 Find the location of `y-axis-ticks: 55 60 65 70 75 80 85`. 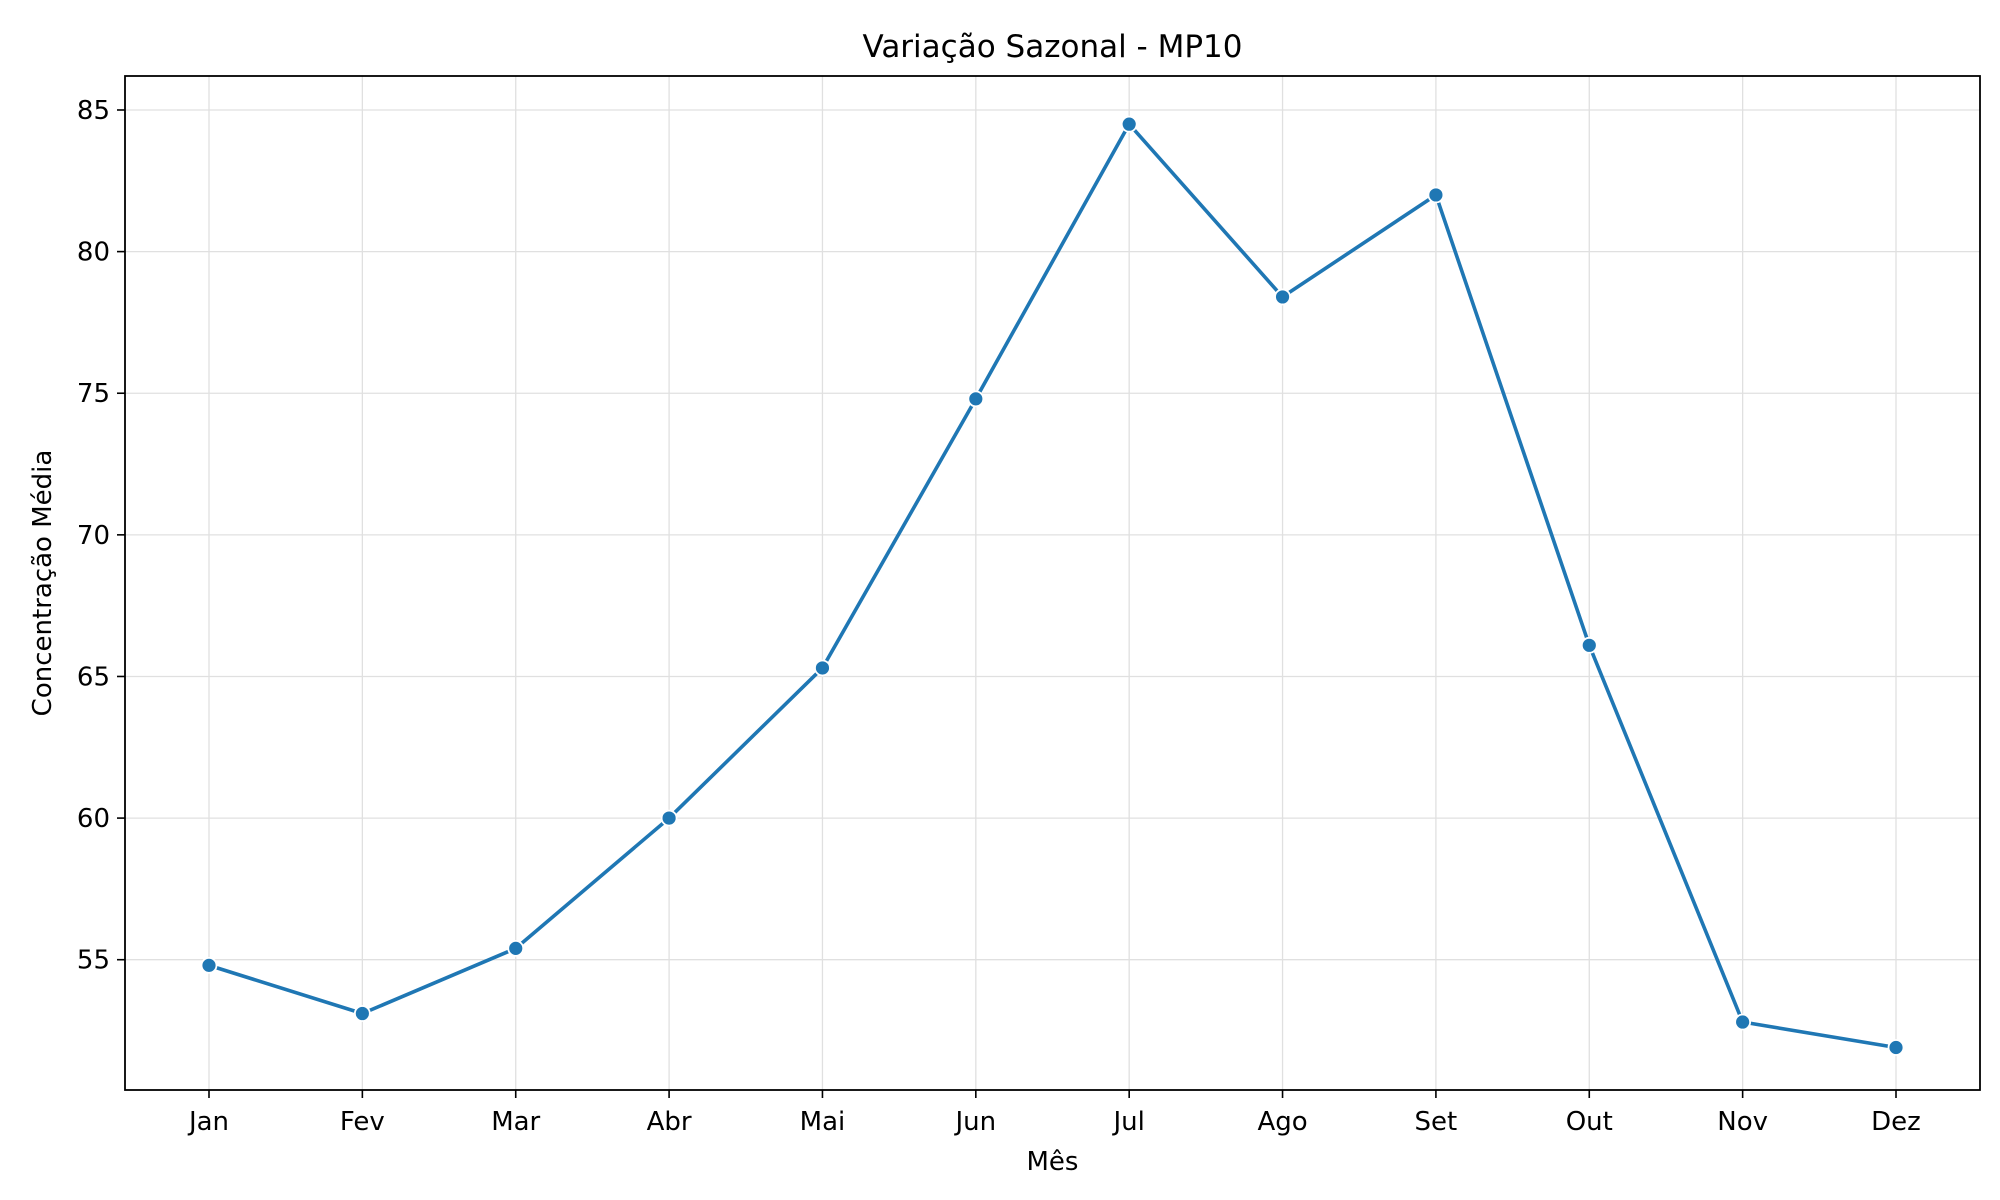

y-axis-ticks: 55 60 65 70 75 80 85 is located at coordinates (101, 536).